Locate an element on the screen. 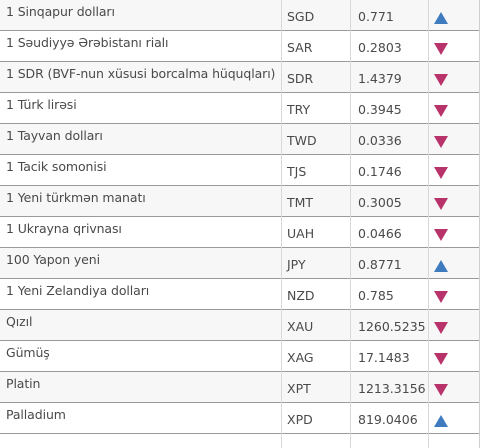  exchange-rate: 0.1746 is located at coordinates (380, 171).